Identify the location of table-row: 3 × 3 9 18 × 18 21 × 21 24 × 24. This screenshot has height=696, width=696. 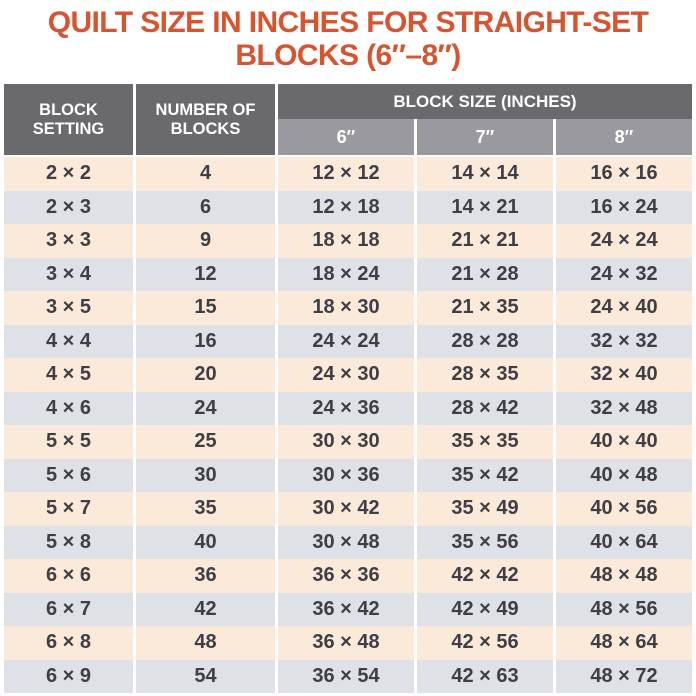
(348, 241).